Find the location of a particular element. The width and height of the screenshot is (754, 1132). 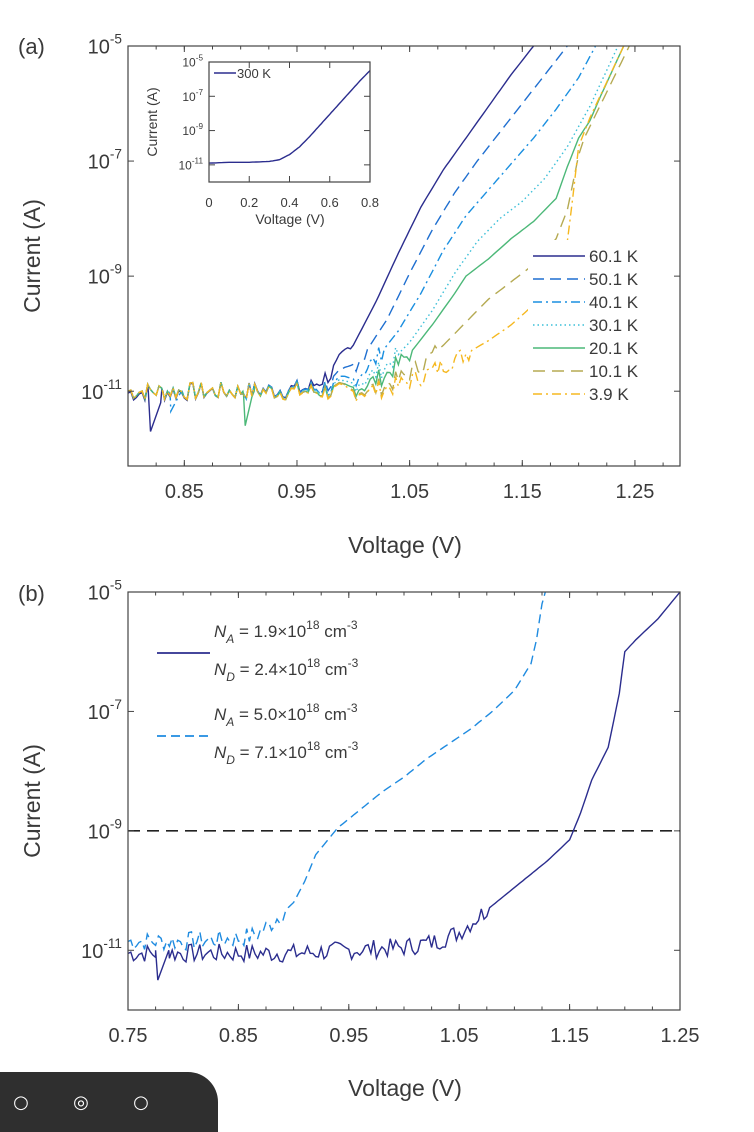

legend-a-label: 50.1 K is located at coordinates (614, 279).